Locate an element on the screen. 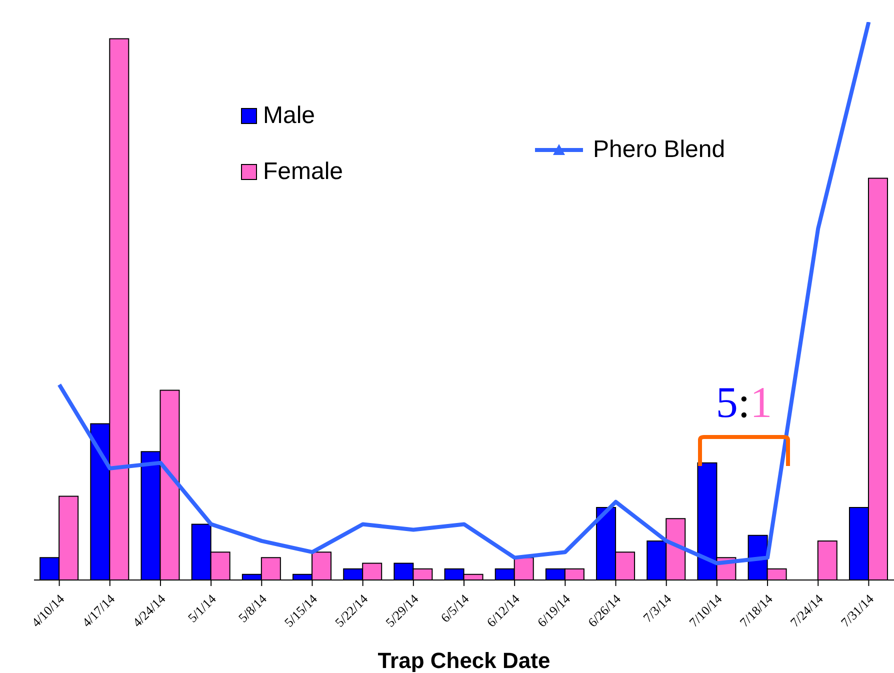 This screenshot has height=673, width=894. annotation: 5:1 is located at coordinates (744, 402).